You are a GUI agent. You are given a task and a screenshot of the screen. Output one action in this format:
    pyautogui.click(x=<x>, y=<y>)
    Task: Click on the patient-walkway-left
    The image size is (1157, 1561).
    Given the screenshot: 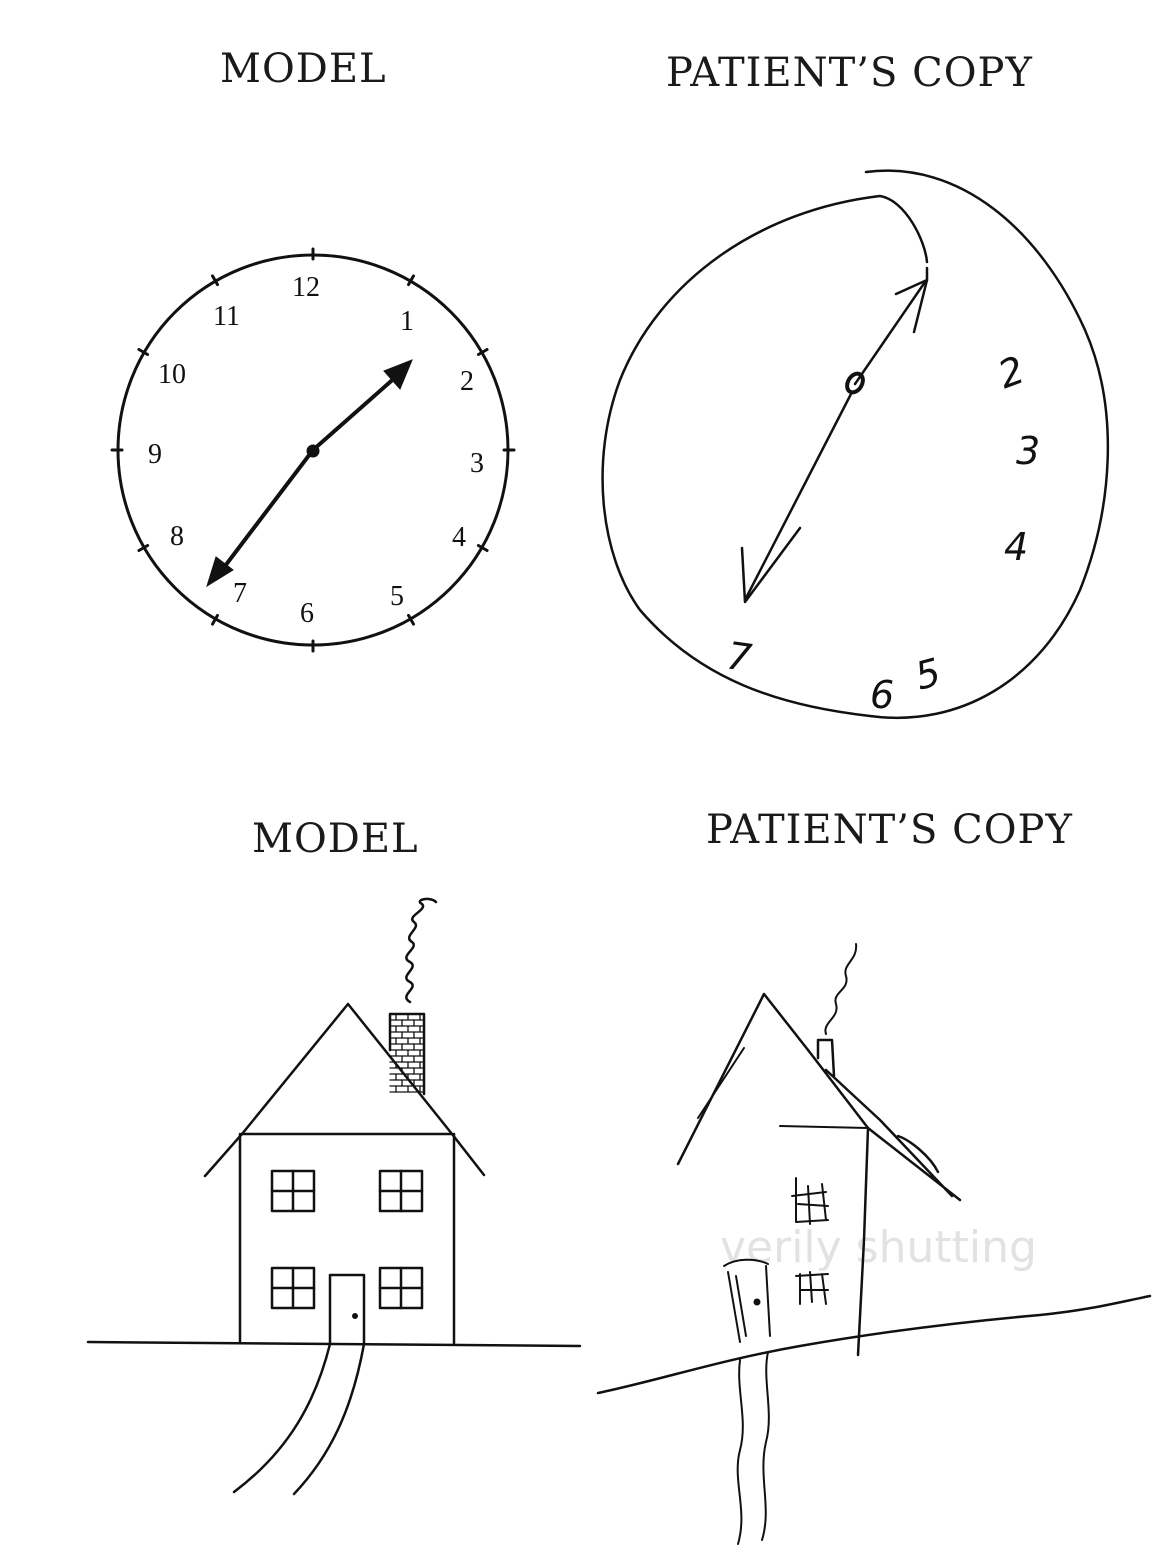 What is the action you would take?
    pyautogui.click(x=740, y=1452)
    